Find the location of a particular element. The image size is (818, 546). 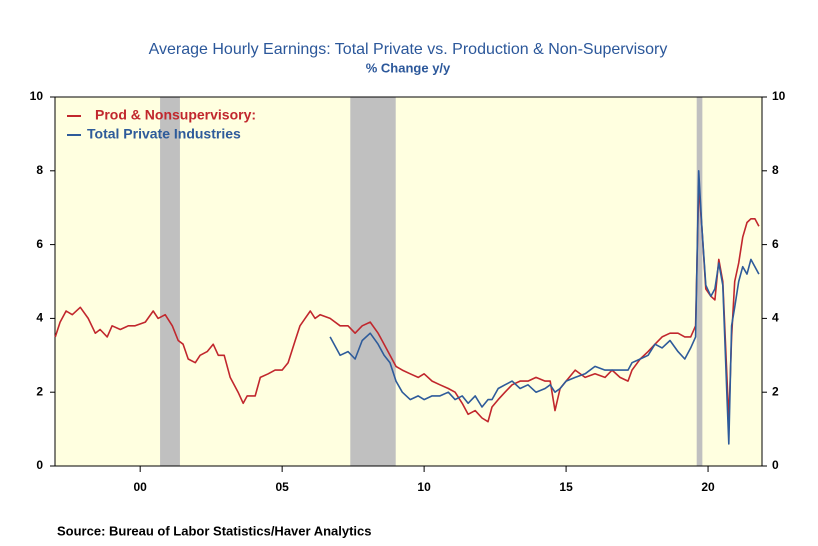

y2-tick-label: 2 is located at coordinates (775, 391).